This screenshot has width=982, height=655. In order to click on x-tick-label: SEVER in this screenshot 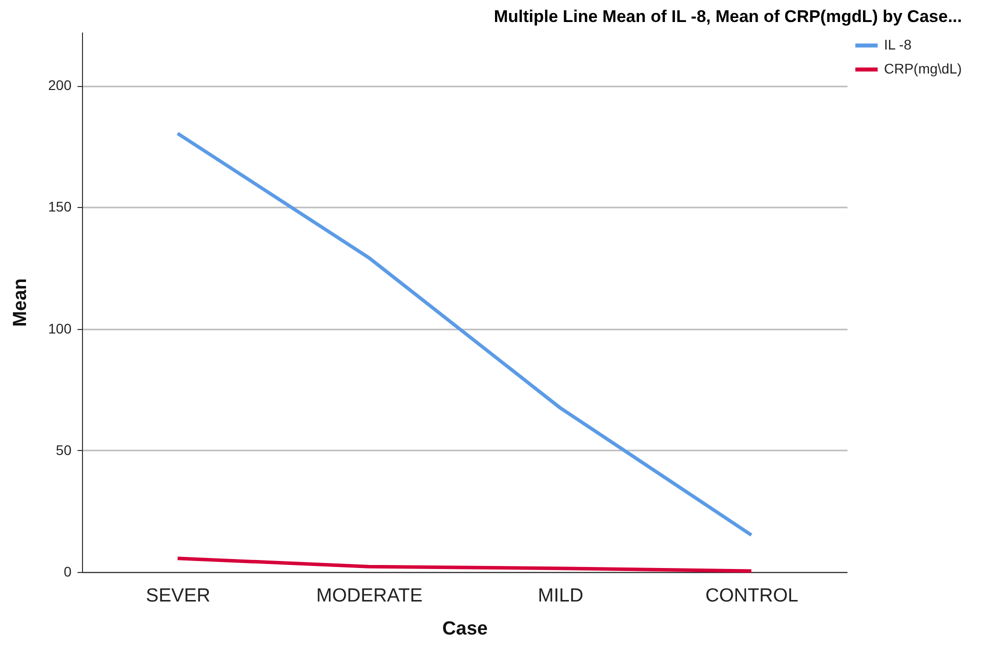, I will do `click(178, 596)`.